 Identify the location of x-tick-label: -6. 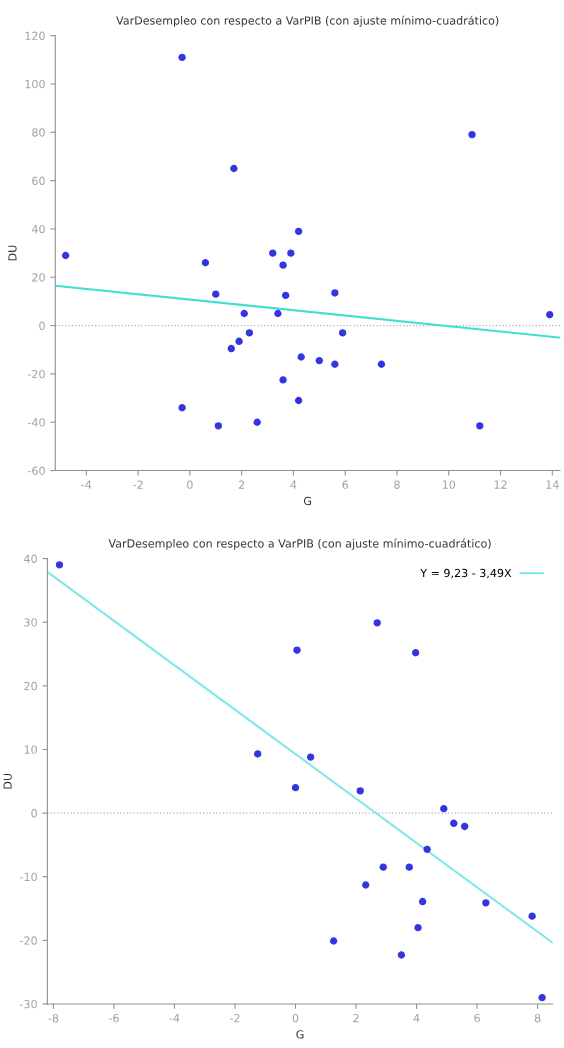
(113, 1018).